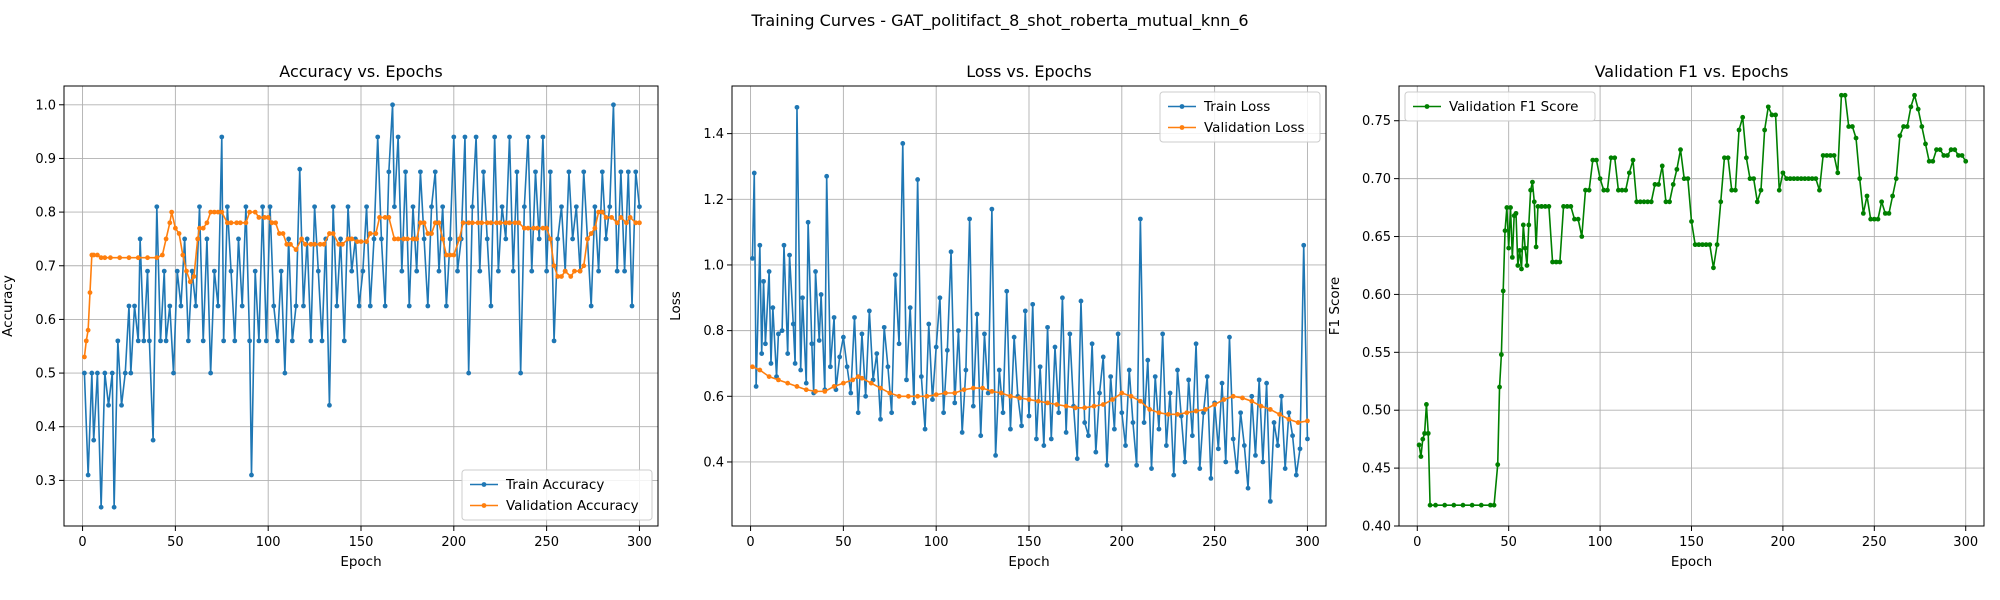 The image size is (2000, 600). What do you see at coordinates (453, 542) in the screenshot?
I see `x-tick-label: 200` at bounding box center [453, 542].